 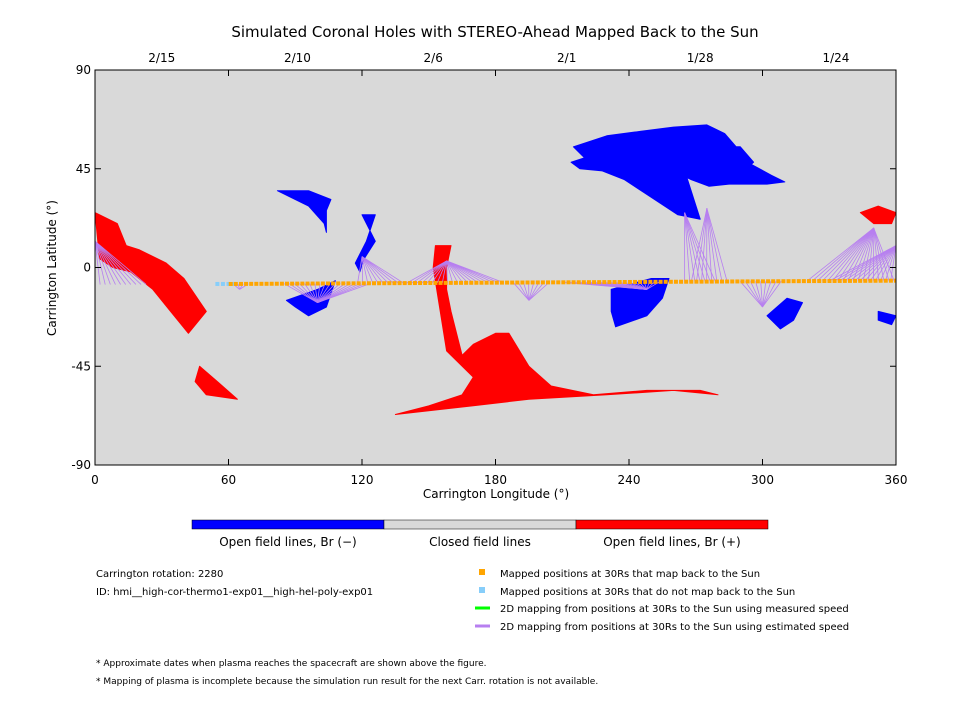 I want to click on x-tick-label: 240, so click(x=629, y=480).